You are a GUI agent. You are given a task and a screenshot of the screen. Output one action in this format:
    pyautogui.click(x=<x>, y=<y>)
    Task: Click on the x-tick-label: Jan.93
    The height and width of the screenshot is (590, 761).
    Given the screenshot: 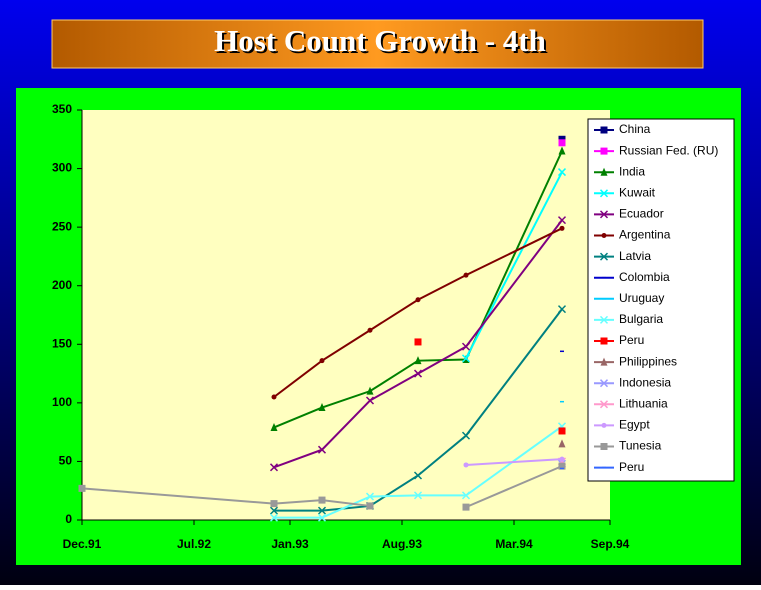 What is the action you would take?
    pyautogui.click(x=290, y=544)
    